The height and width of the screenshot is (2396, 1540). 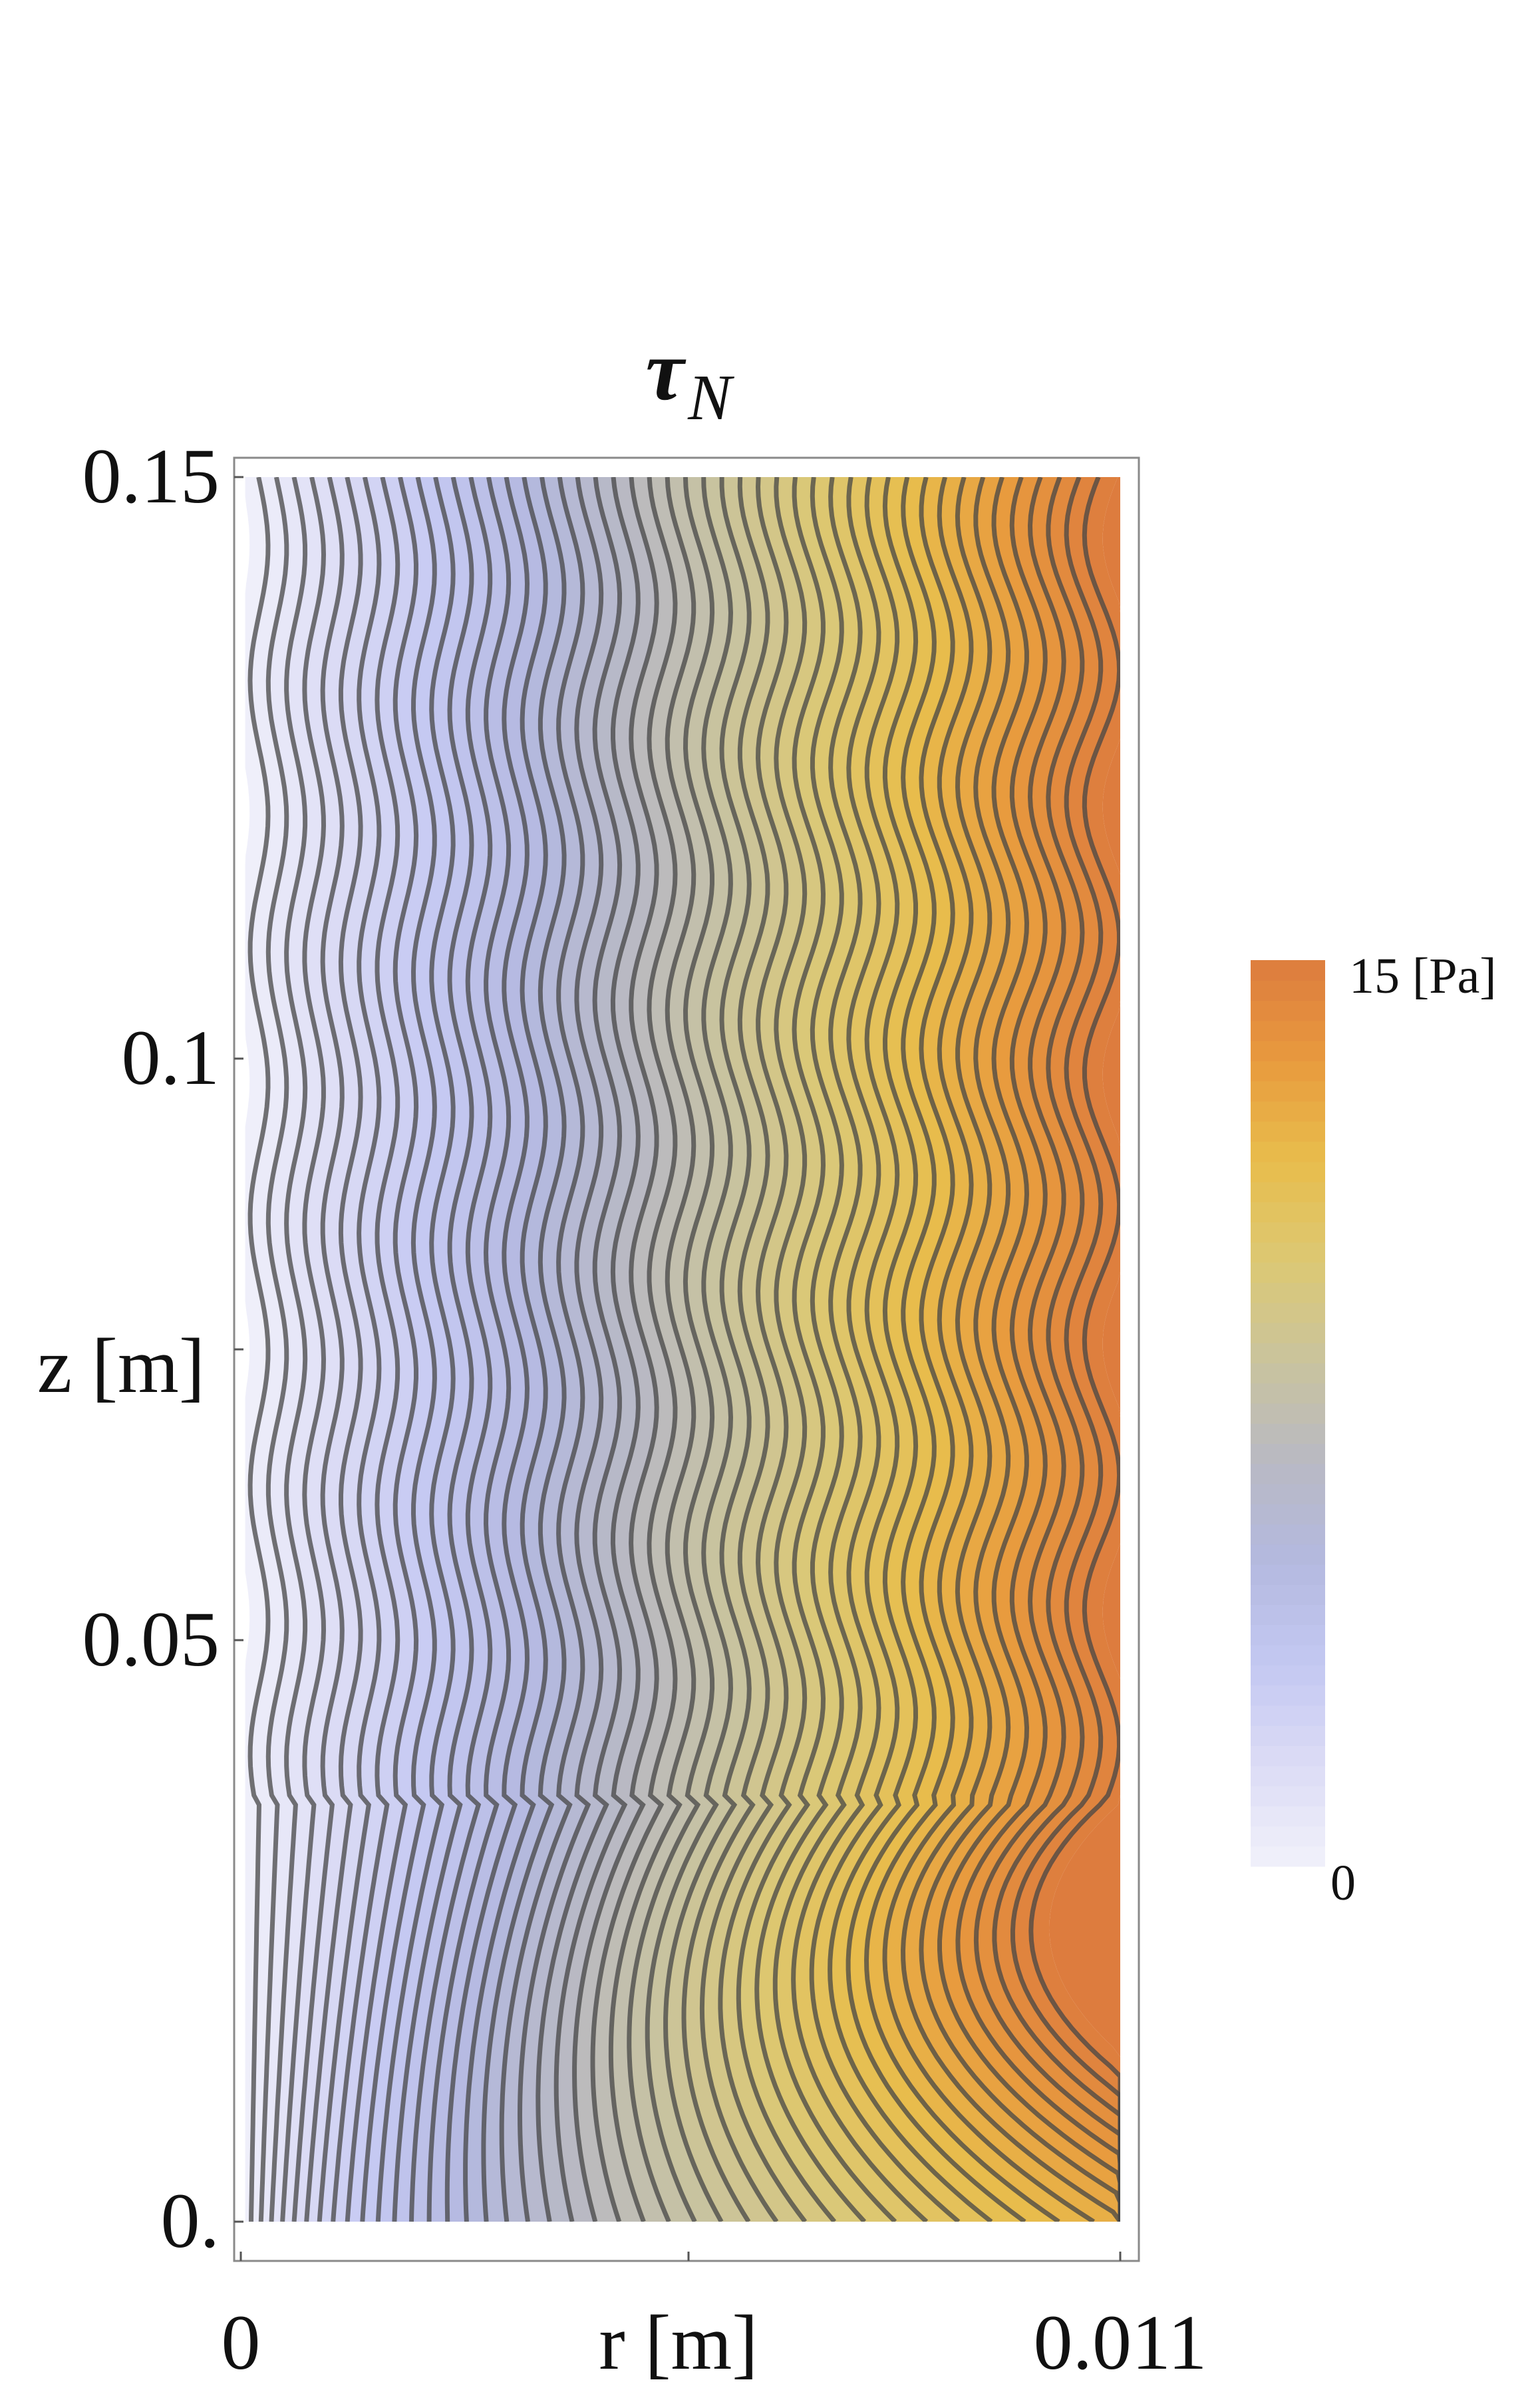 What do you see at coordinates (242, 2342) in the screenshot?
I see `x-tick-label: 0` at bounding box center [242, 2342].